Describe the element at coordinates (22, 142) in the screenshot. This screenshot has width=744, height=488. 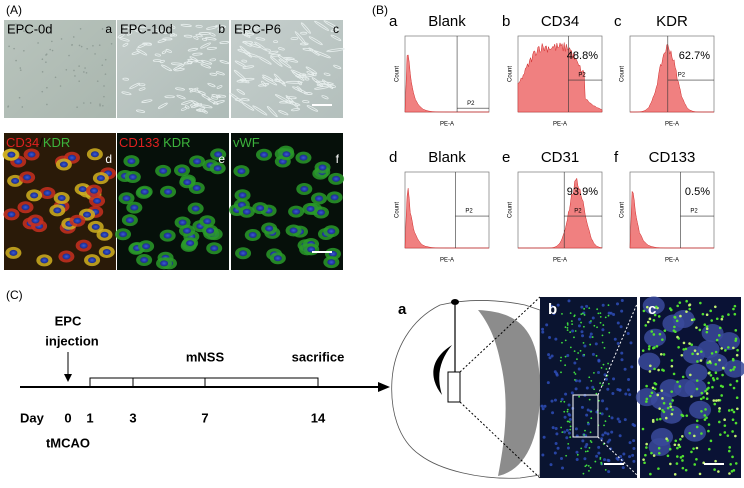
I see `stain-part: CD34` at that location.